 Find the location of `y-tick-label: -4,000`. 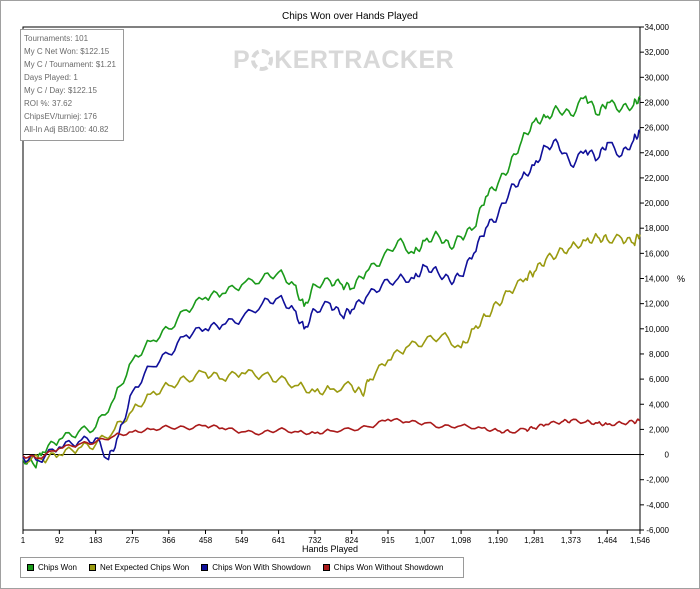

y-tick-label: -4,000 is located at coordinates (657, 505).